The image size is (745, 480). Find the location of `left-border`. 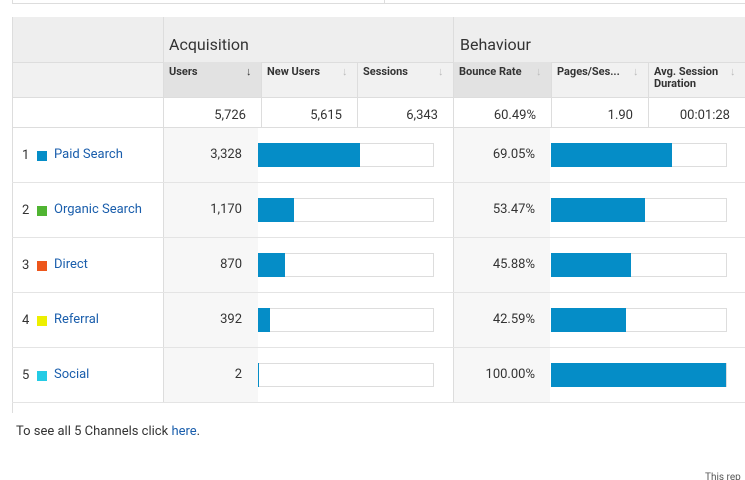

left-border is located at coordinates (12, 215).